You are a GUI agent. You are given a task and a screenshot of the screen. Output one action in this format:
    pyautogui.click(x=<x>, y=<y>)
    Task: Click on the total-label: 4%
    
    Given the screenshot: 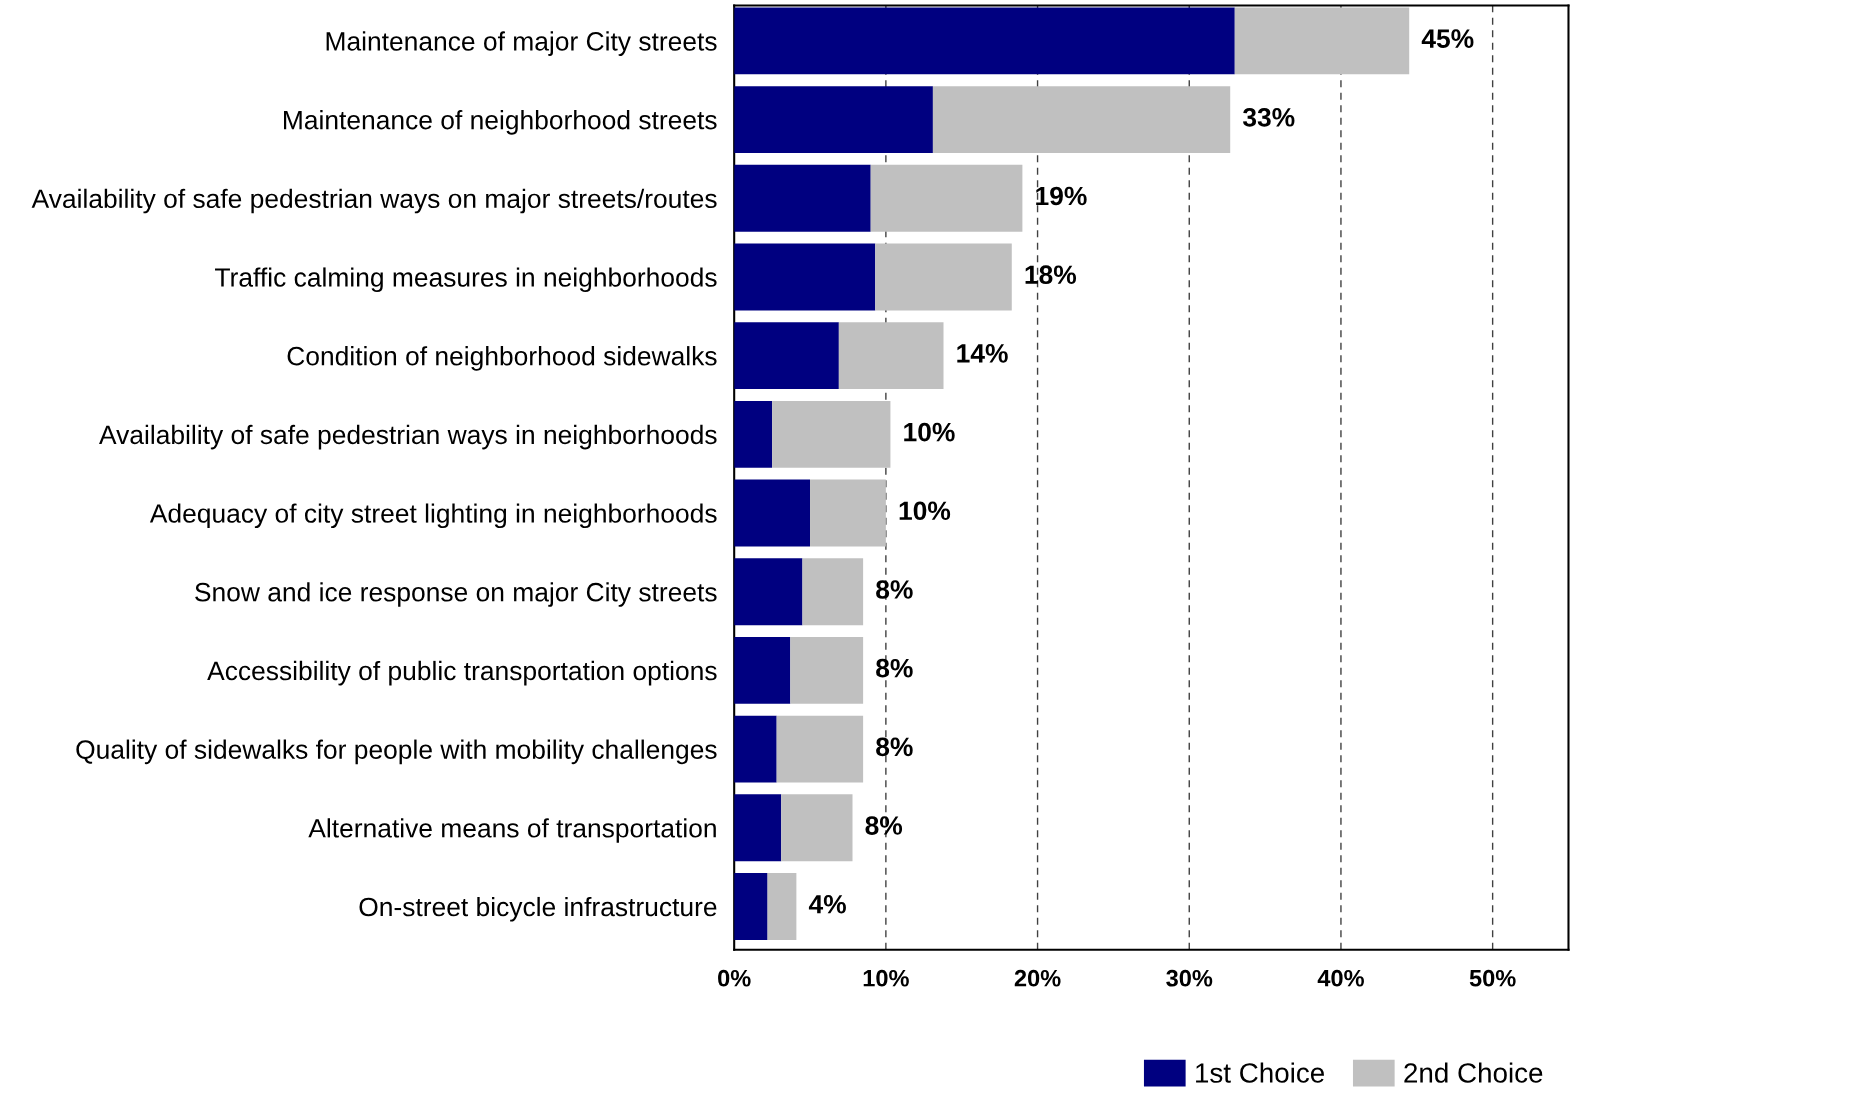 What is the action you would take?
    pyautogui.click(x=827, y=904)
    